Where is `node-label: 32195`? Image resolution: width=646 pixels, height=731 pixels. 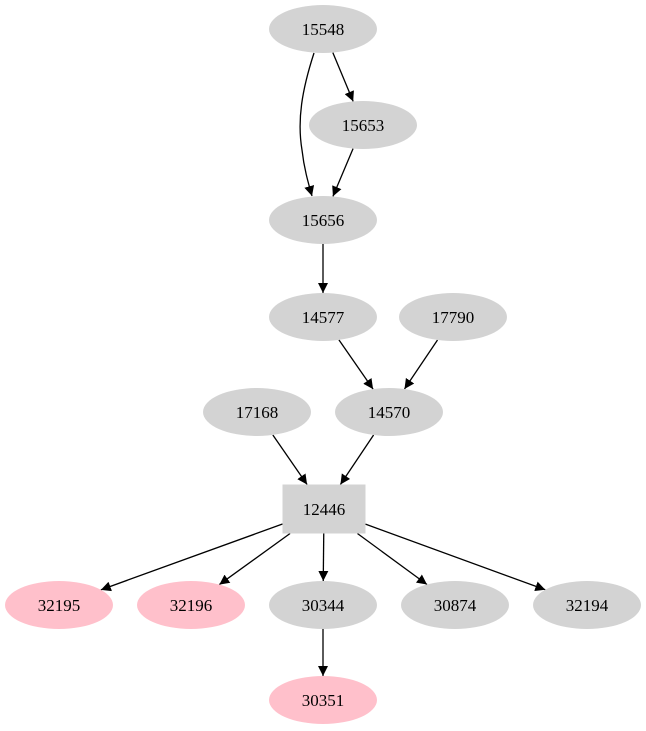
node-label: 32195 is located at coordinates (59, 605).